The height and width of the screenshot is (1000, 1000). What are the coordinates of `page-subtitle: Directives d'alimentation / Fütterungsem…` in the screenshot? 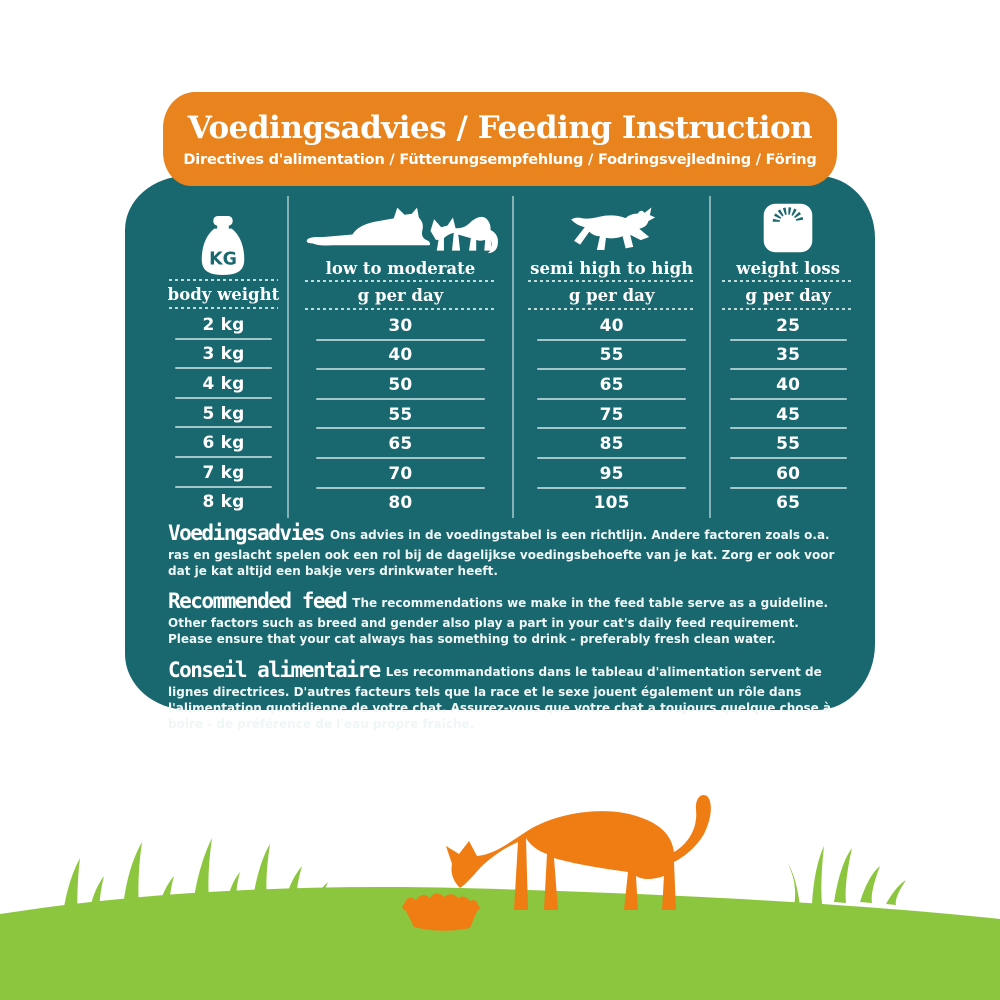 It's located at (500, 159).